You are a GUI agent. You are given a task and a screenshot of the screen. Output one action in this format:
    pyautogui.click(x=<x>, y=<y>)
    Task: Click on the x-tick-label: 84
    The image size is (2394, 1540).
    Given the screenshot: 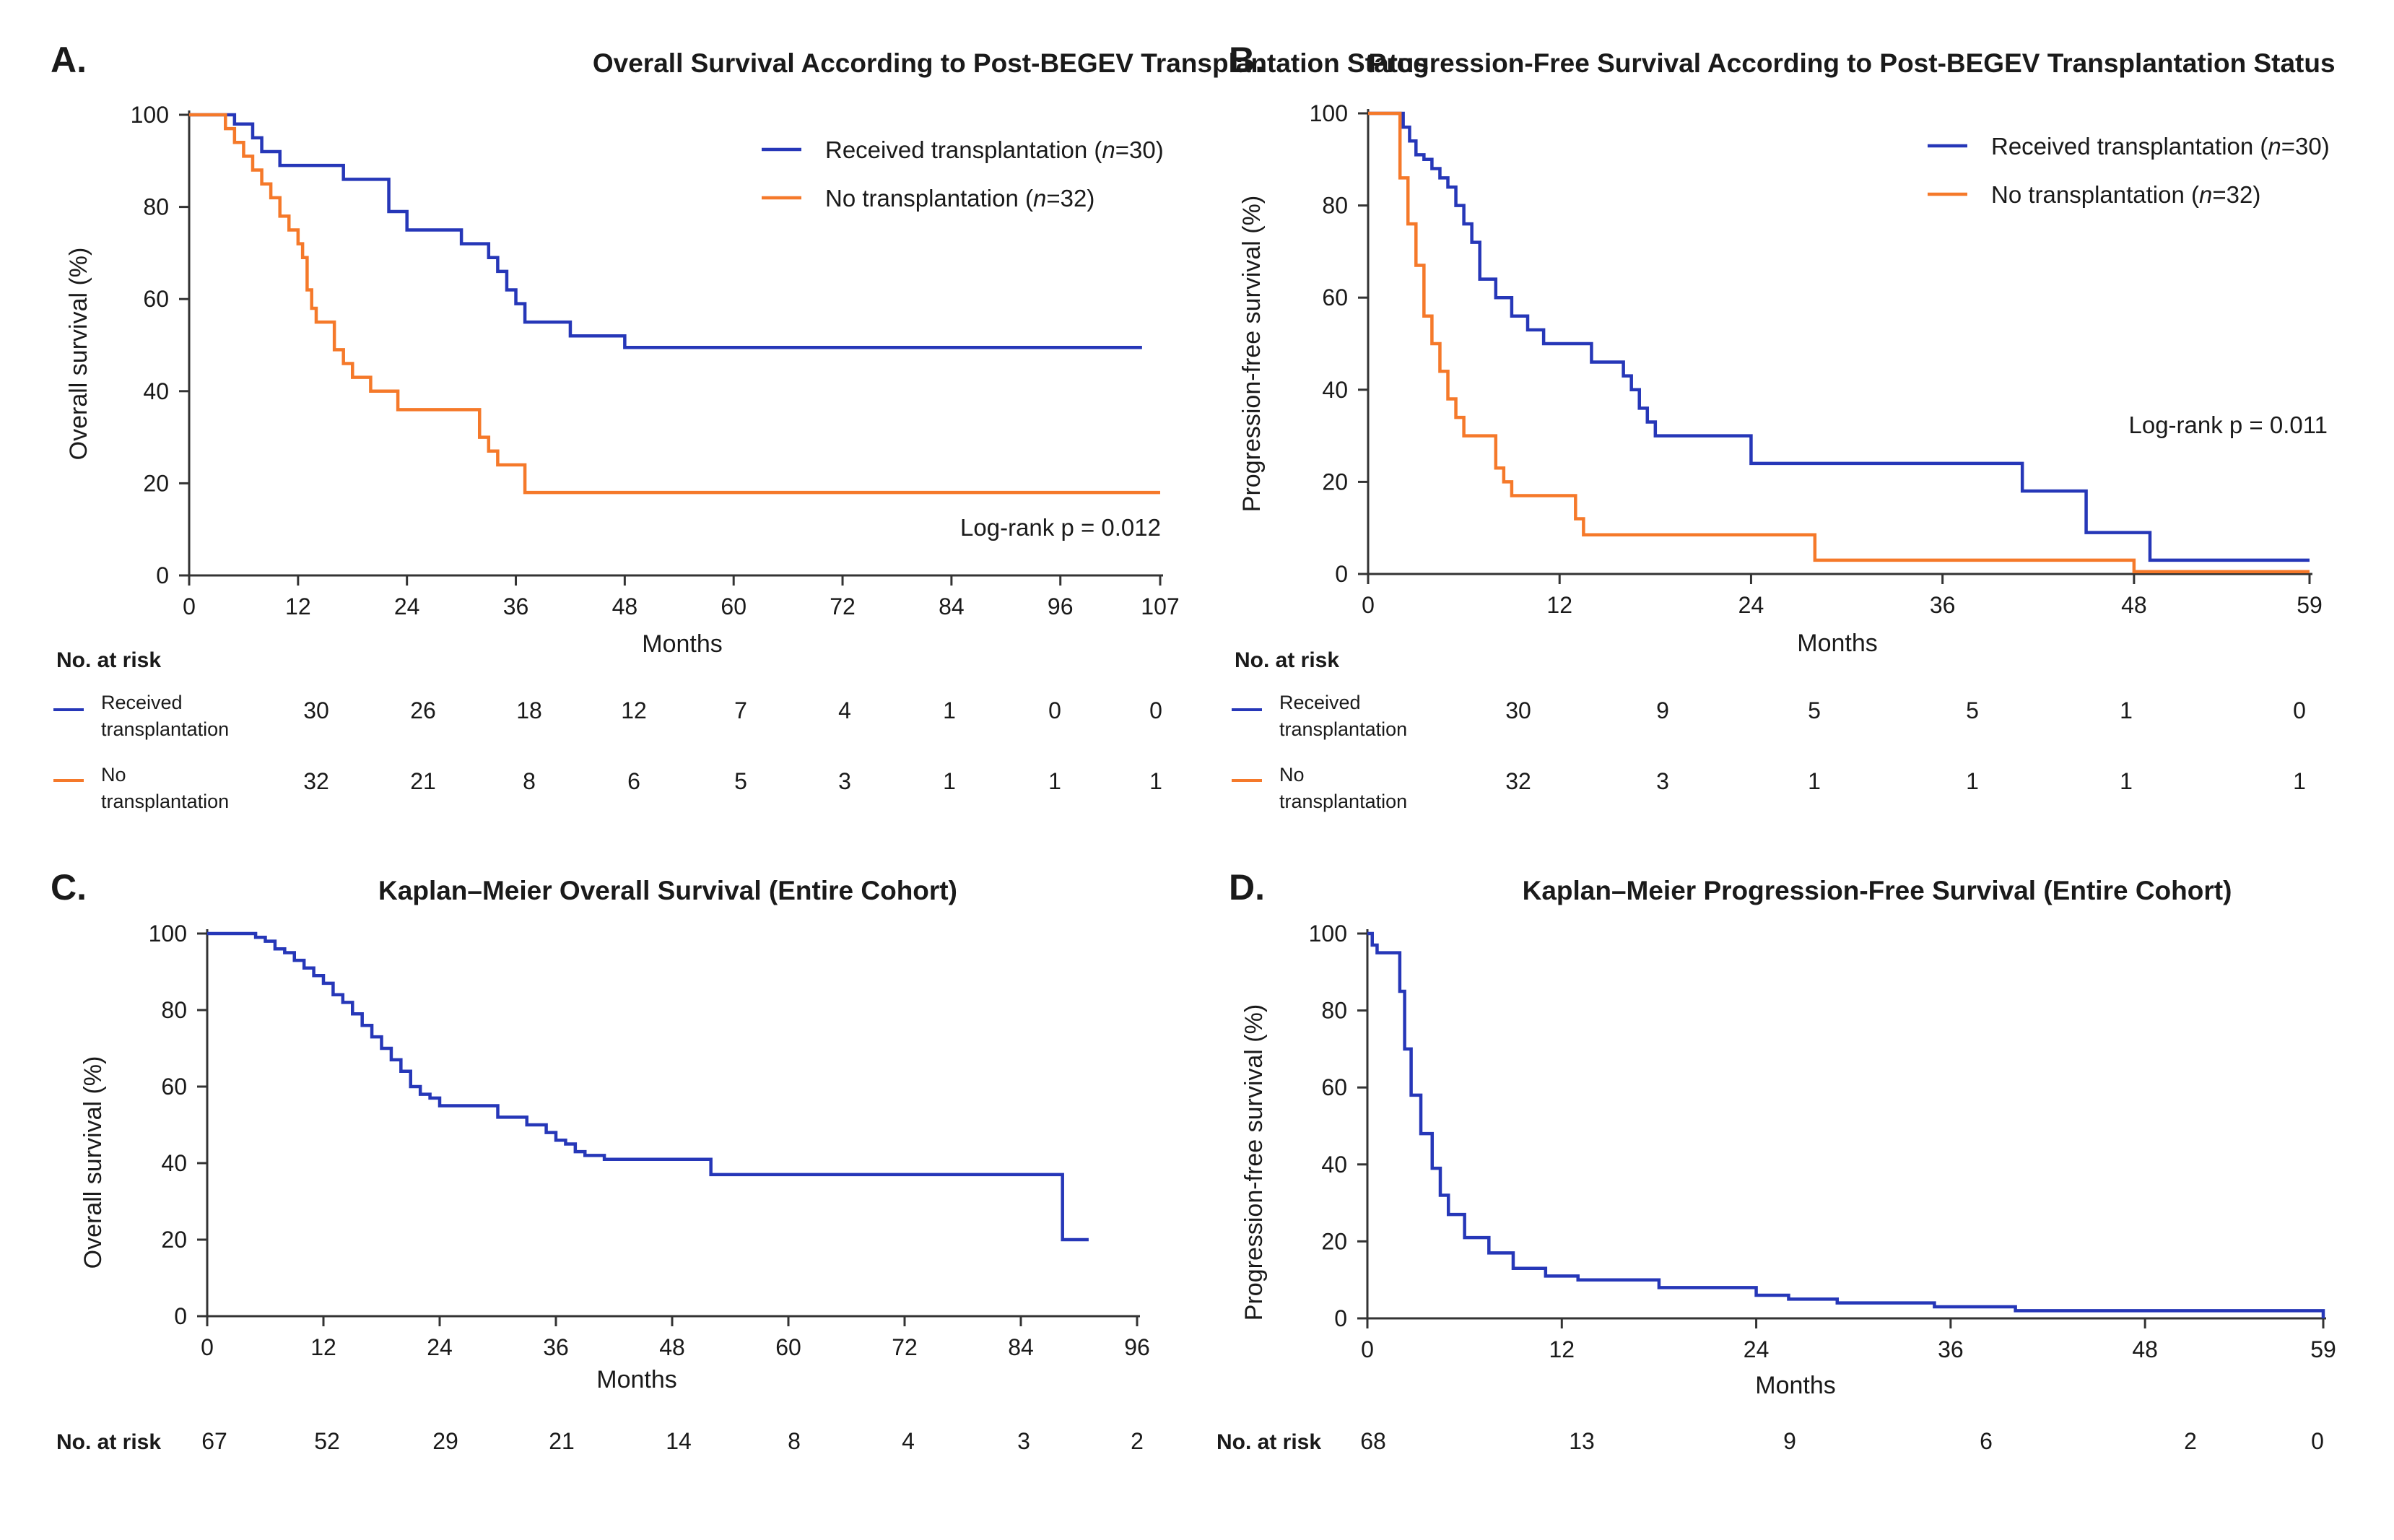 What is the action you would take?
    pyautogui.click(x=952, y=606)
    